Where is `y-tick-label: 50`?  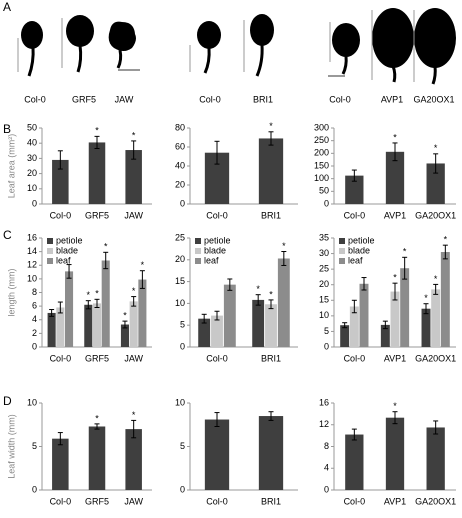 y-tick-label: 50 is located at coordinates (32, 127).